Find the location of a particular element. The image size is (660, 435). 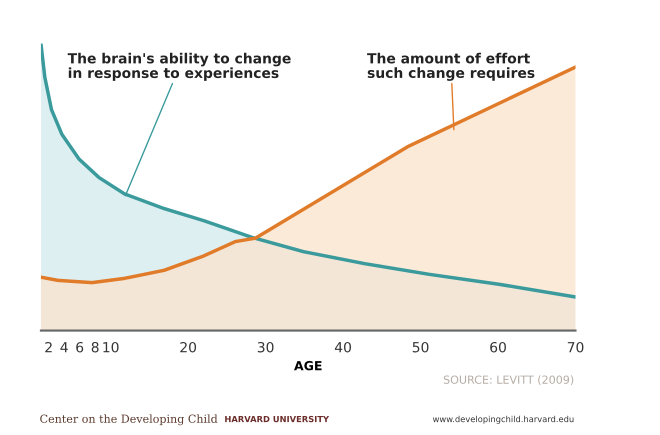

x-tick-label: 30 is located at coordinates (266, 347).